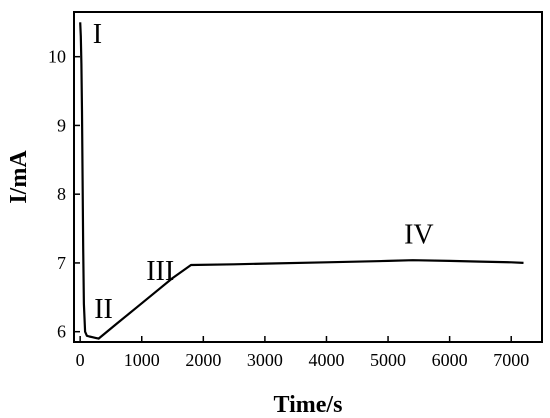 Image resolution: width=550 pixels, height=418 pixels. What do you see at coordinates (302, 353) in the screenshot?
I see `x-axis-ticks: 0 1000 2000 3000 4000 5000 6000 7000` at bounding box center [302, 353].